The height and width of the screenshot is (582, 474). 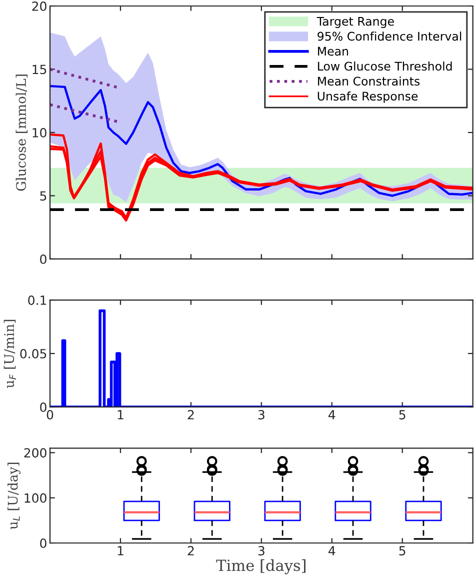 I want to click on y-axis-title: Glucose [mmol/L], so click(x=22, y=132).